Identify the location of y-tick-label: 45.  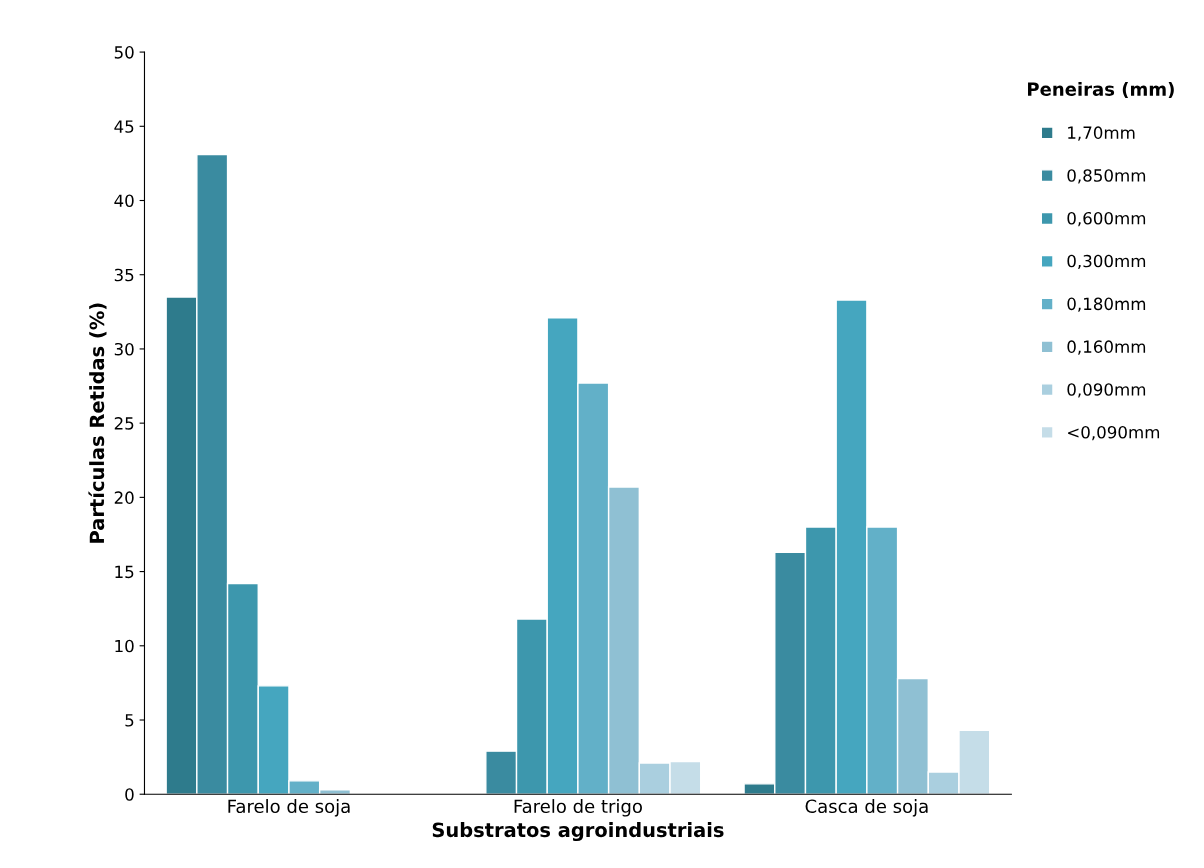
(124, 126).